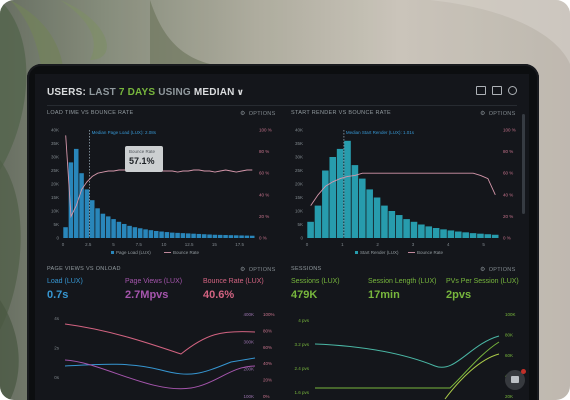  I want to click on sessions-line, so click(407, 351).